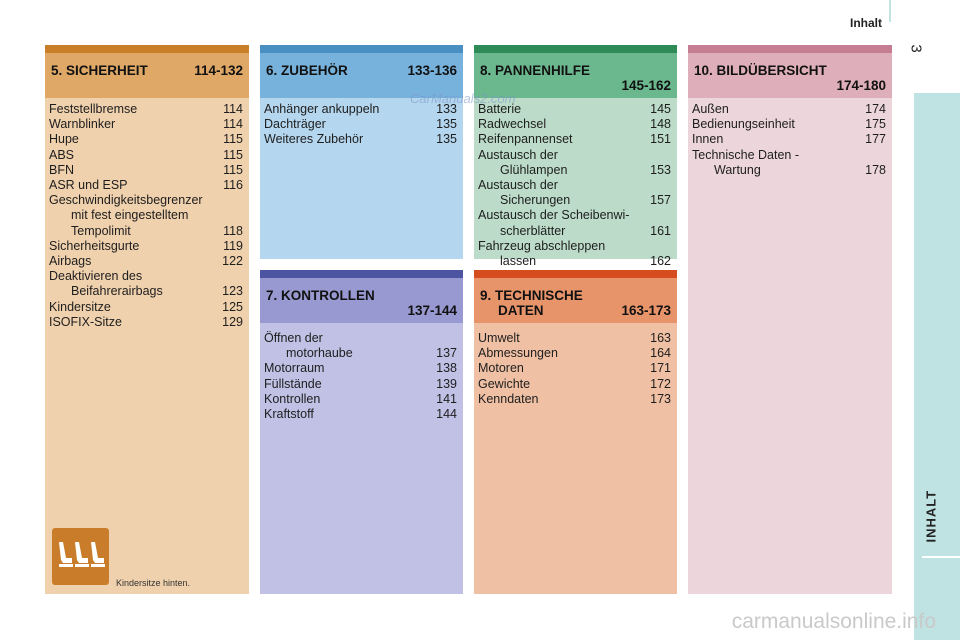  What do you see at coordinates (96, 276) in the screenshot?
I see `toc-entry-title: Deaktivieren des` at bounding box center [96, 276].